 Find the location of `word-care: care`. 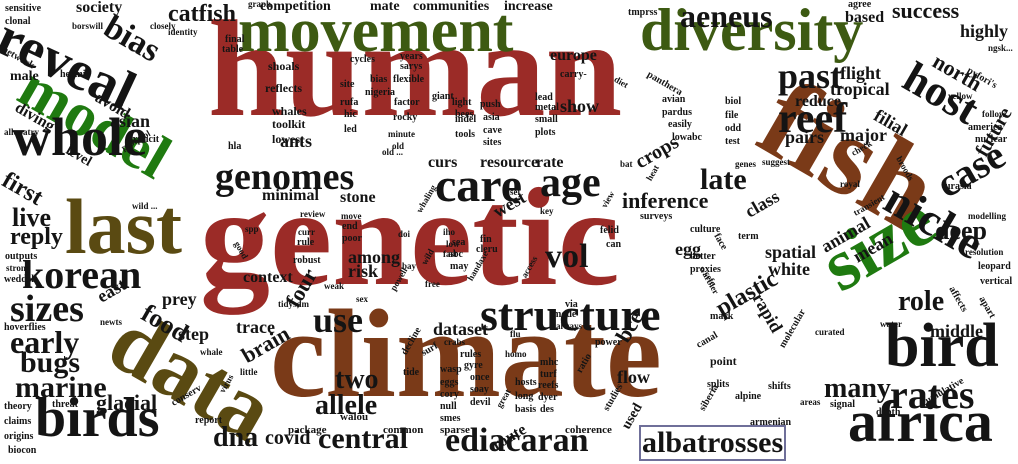

word-care: care is located at coordinates (479, 185).